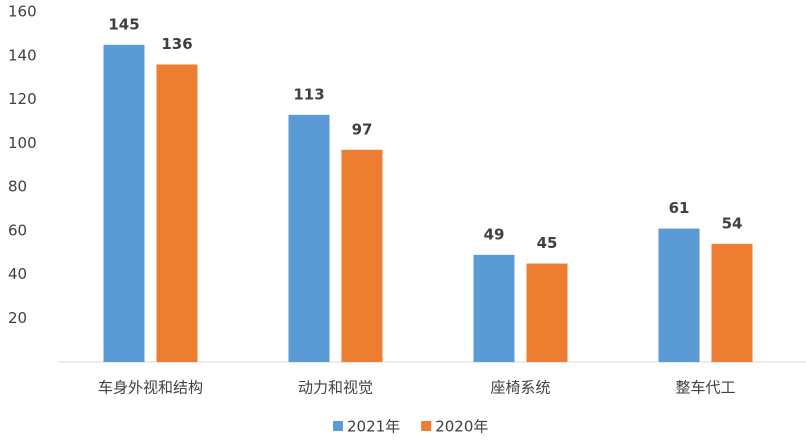 This screenshot has width=806, height=444. I want to click on y-tick-label: 160, so click(22, 12).